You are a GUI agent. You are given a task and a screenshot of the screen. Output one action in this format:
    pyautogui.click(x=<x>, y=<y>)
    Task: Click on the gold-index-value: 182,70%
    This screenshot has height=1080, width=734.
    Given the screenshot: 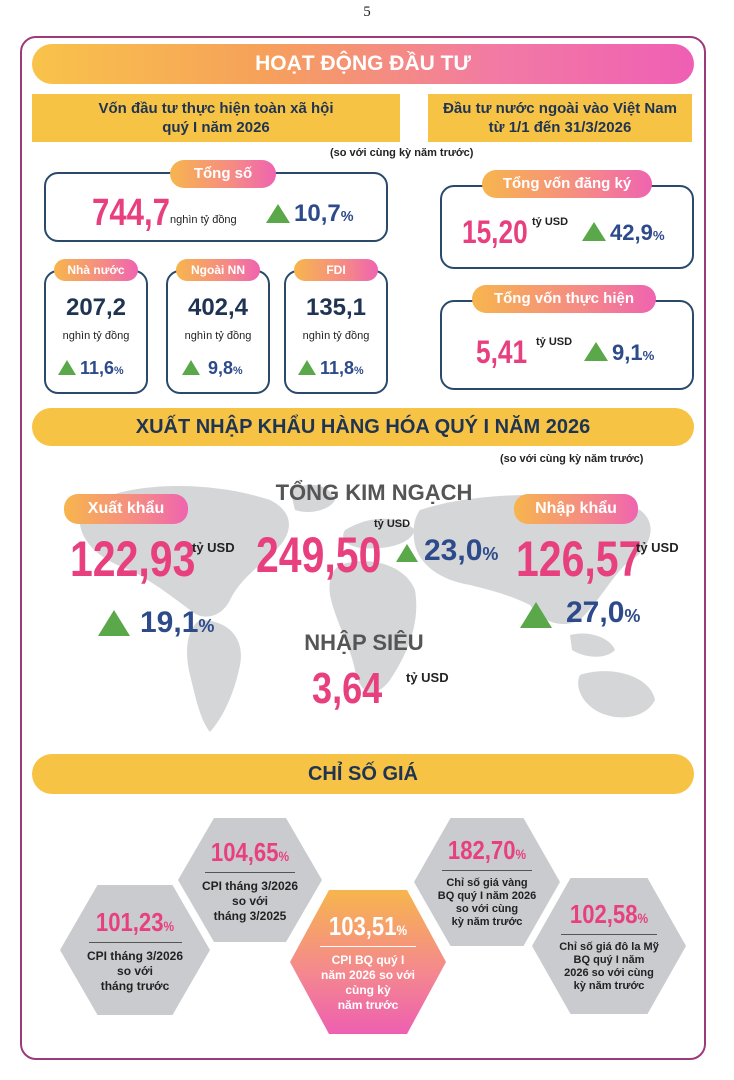 What is the action you would take?
    pyautogui.click(x=487, y=850)
    